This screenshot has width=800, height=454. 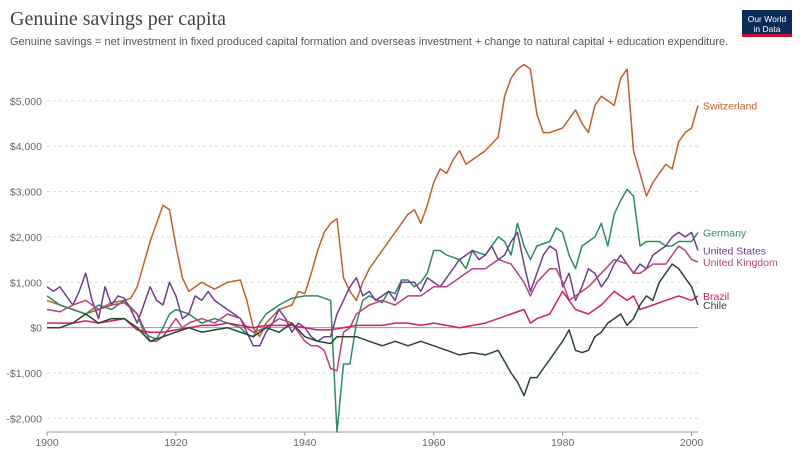 What do you see at coordinates (725, 233) in the screenshot?
I see `series-label-germany: Germany` at bounding box center [725, 233].